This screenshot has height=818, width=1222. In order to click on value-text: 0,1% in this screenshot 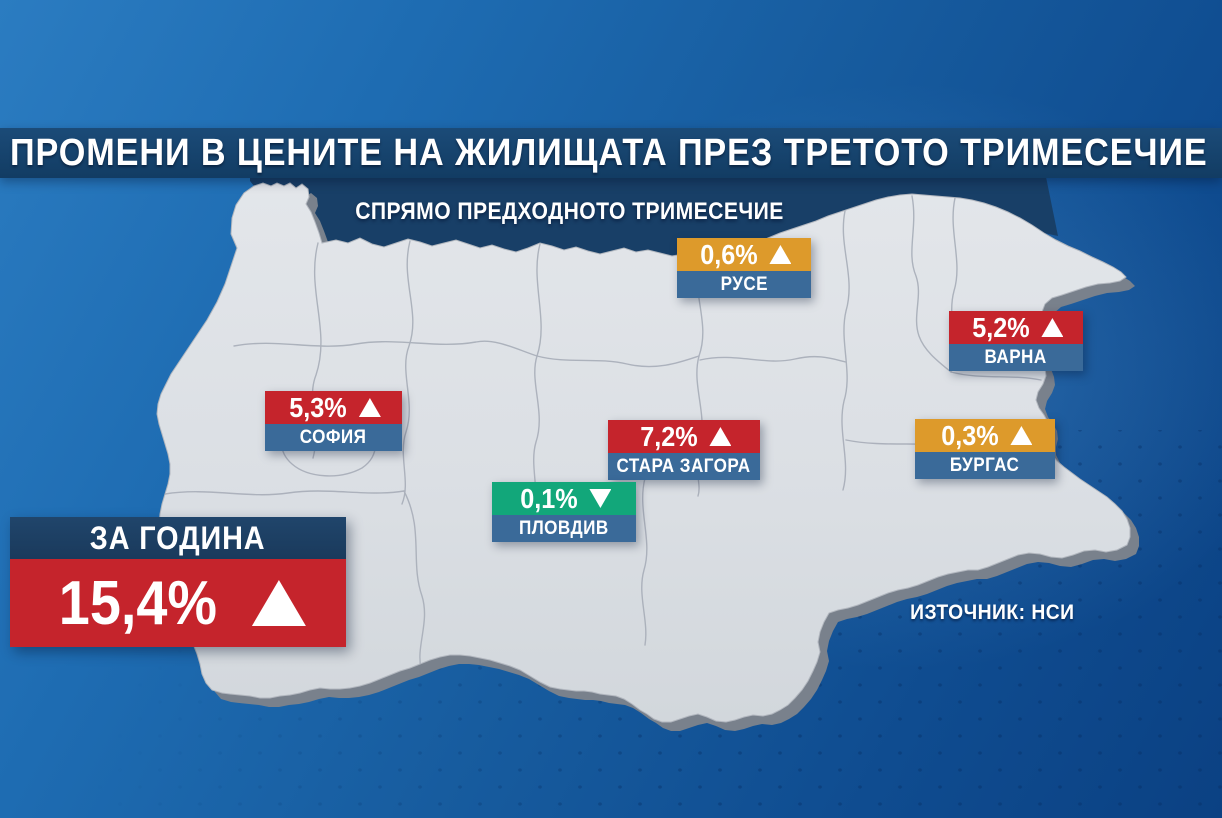, I will do `click(548, 498)`.